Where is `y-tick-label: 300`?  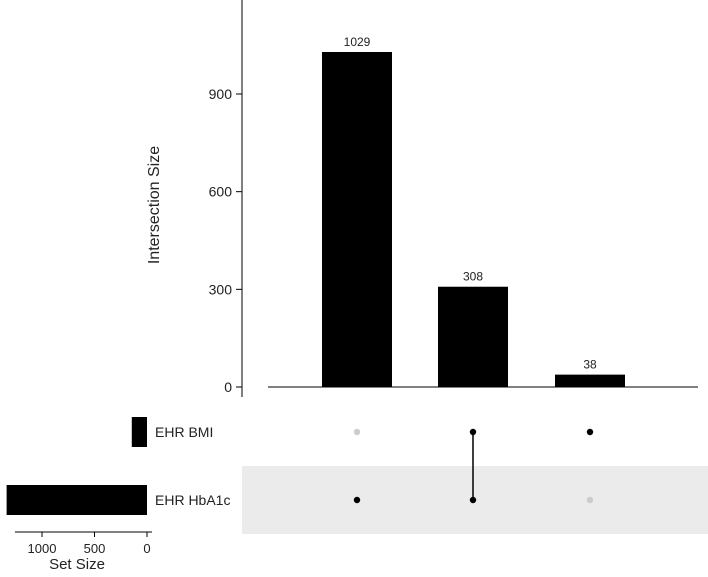
y-tick-label: 300 is located at coordinates (221, 289).